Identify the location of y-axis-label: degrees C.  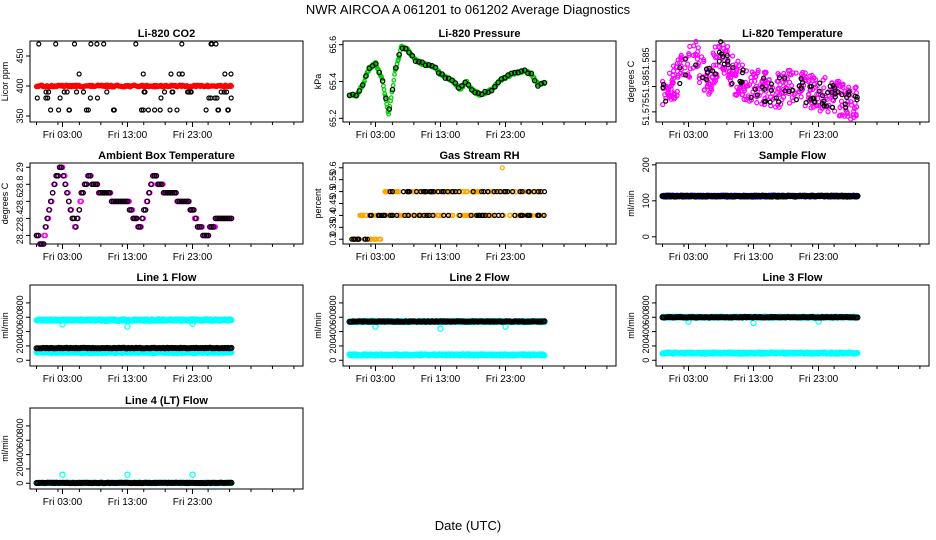
(631, 81).